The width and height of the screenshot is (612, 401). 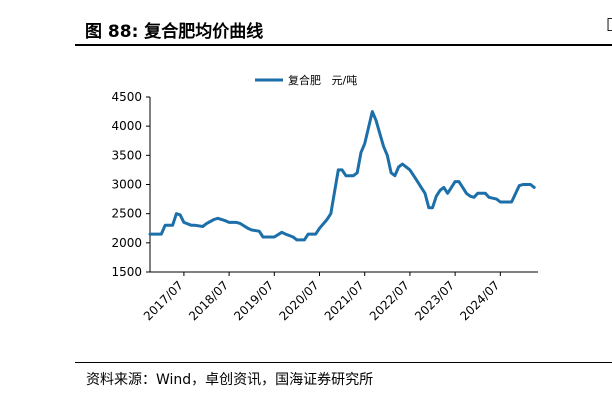 I want to click on y-tick-label: 1500, so click(x=126, y=272).